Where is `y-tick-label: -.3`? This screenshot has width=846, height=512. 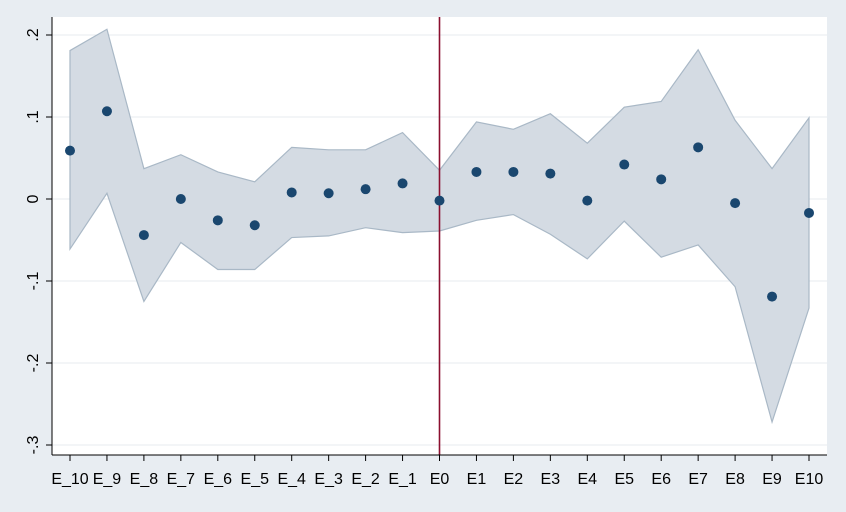 y-tick-label: -.3 is located at coordinates (33, 445).